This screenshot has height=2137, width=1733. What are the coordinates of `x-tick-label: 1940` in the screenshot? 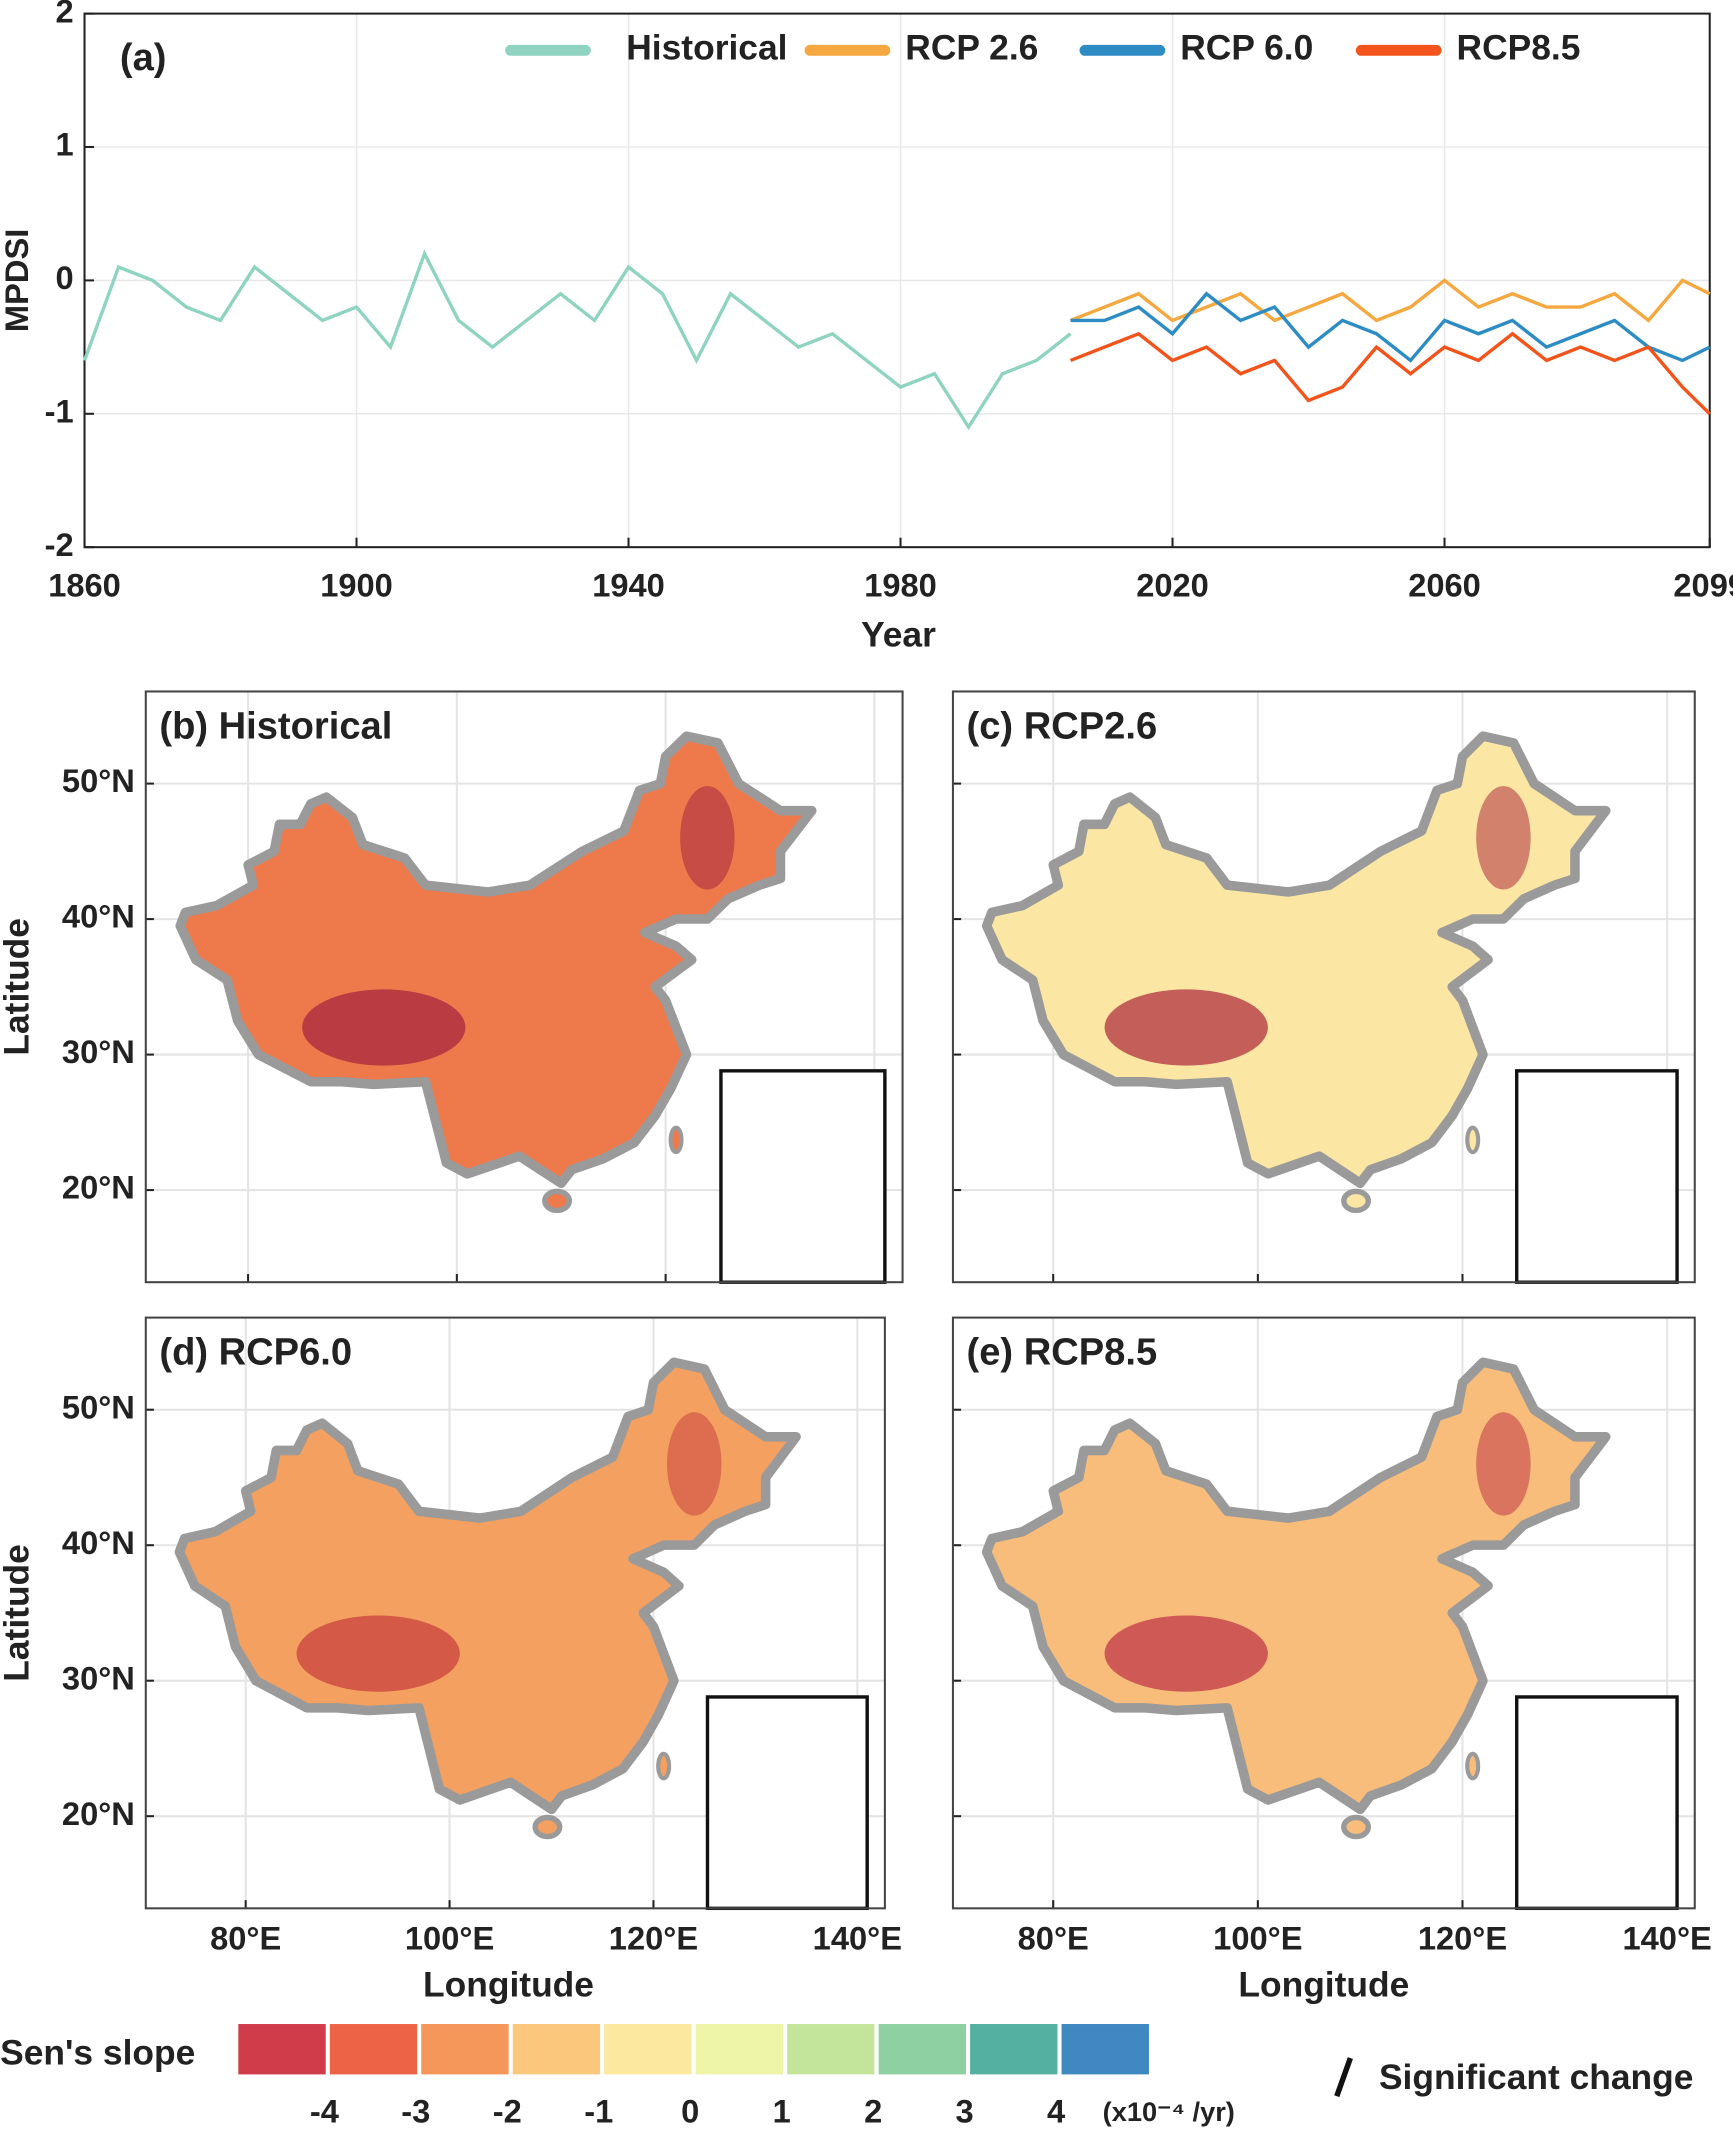 It's located at (628, 585).